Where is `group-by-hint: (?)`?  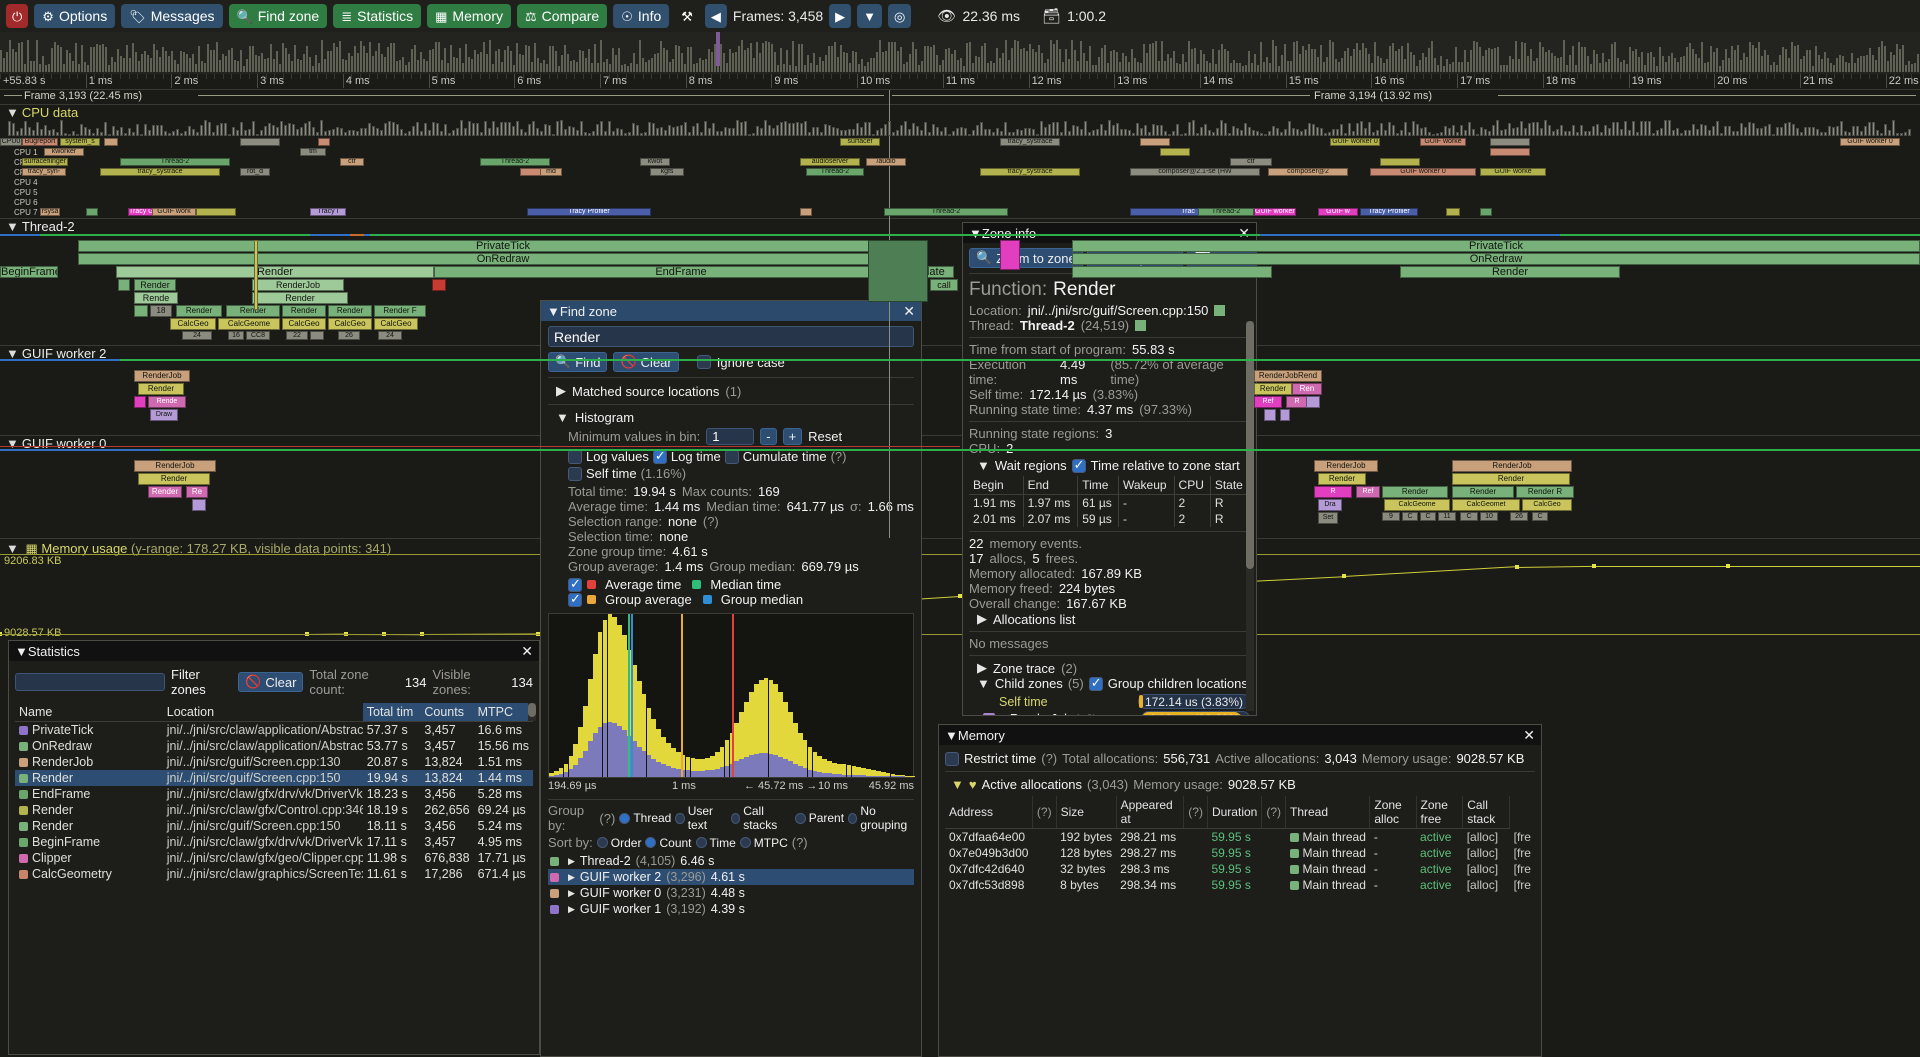
group-by-hint: (?) is located at coordinates (607, 818).